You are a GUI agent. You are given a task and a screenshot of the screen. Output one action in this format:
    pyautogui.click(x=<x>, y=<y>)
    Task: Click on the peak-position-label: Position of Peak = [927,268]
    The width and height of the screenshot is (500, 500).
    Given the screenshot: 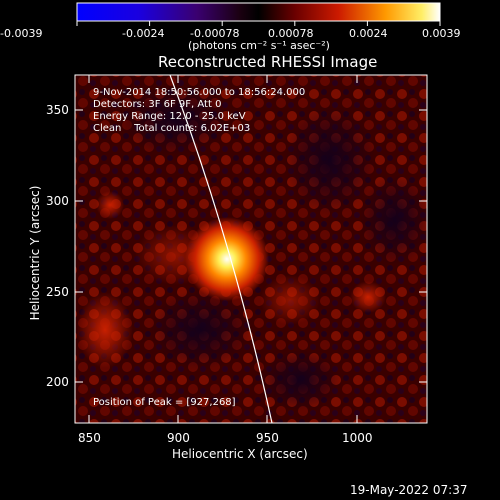 What is the action you would take?
    pyautogui.click(x=164, y=402)
    